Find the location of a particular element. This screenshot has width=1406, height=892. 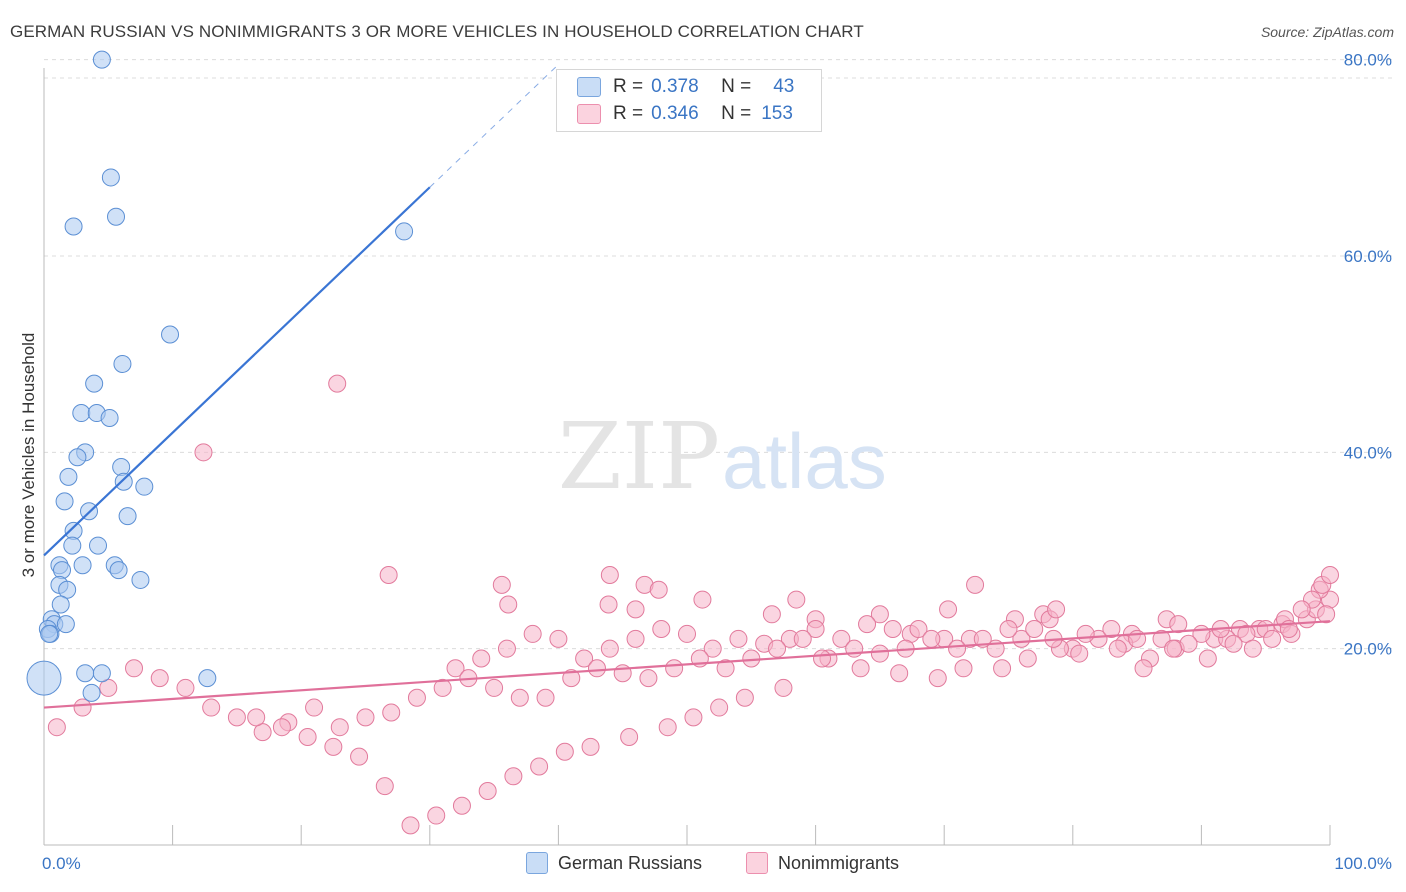

legend: R = 0.378 N = 43 R = 0.346 N = 153 is located at coordinates (689, 100).